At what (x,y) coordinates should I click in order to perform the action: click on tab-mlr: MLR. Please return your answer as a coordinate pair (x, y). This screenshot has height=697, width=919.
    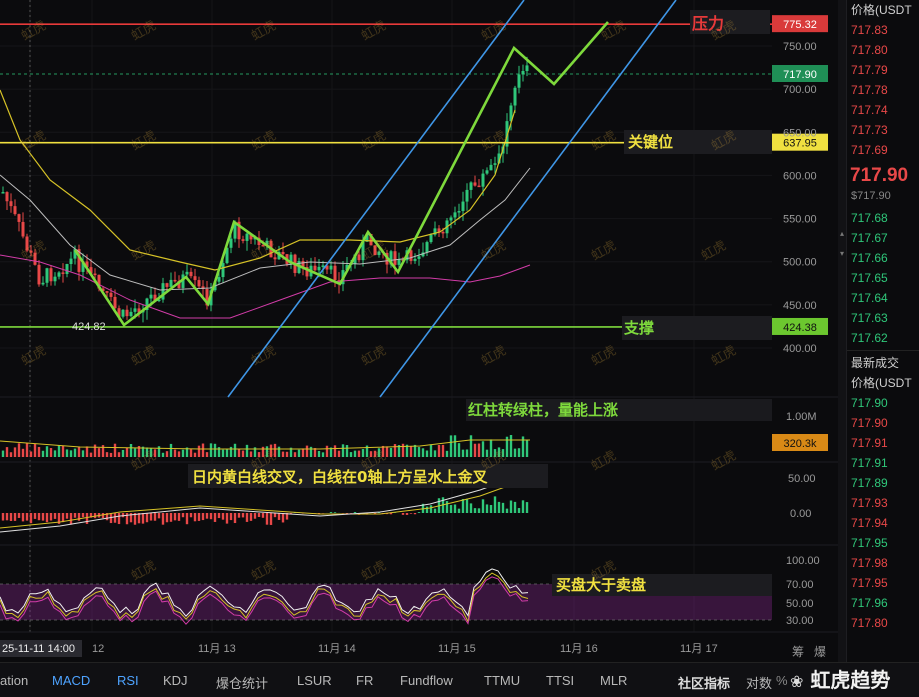
    Looking at the image, I should click on (613, 680).